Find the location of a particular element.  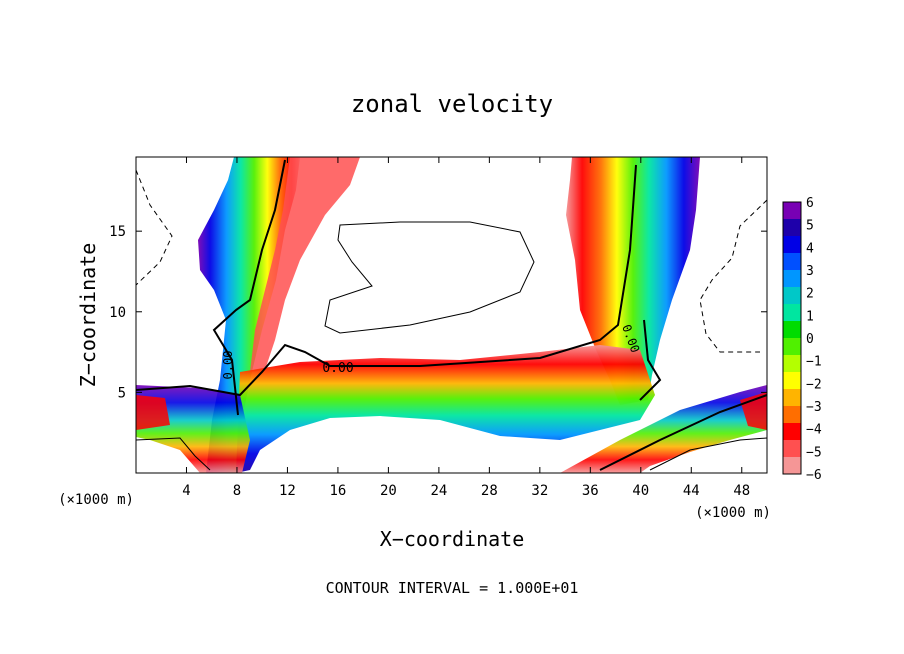

colorbar-tick-label: −6 is located at coordinates (814, 475).